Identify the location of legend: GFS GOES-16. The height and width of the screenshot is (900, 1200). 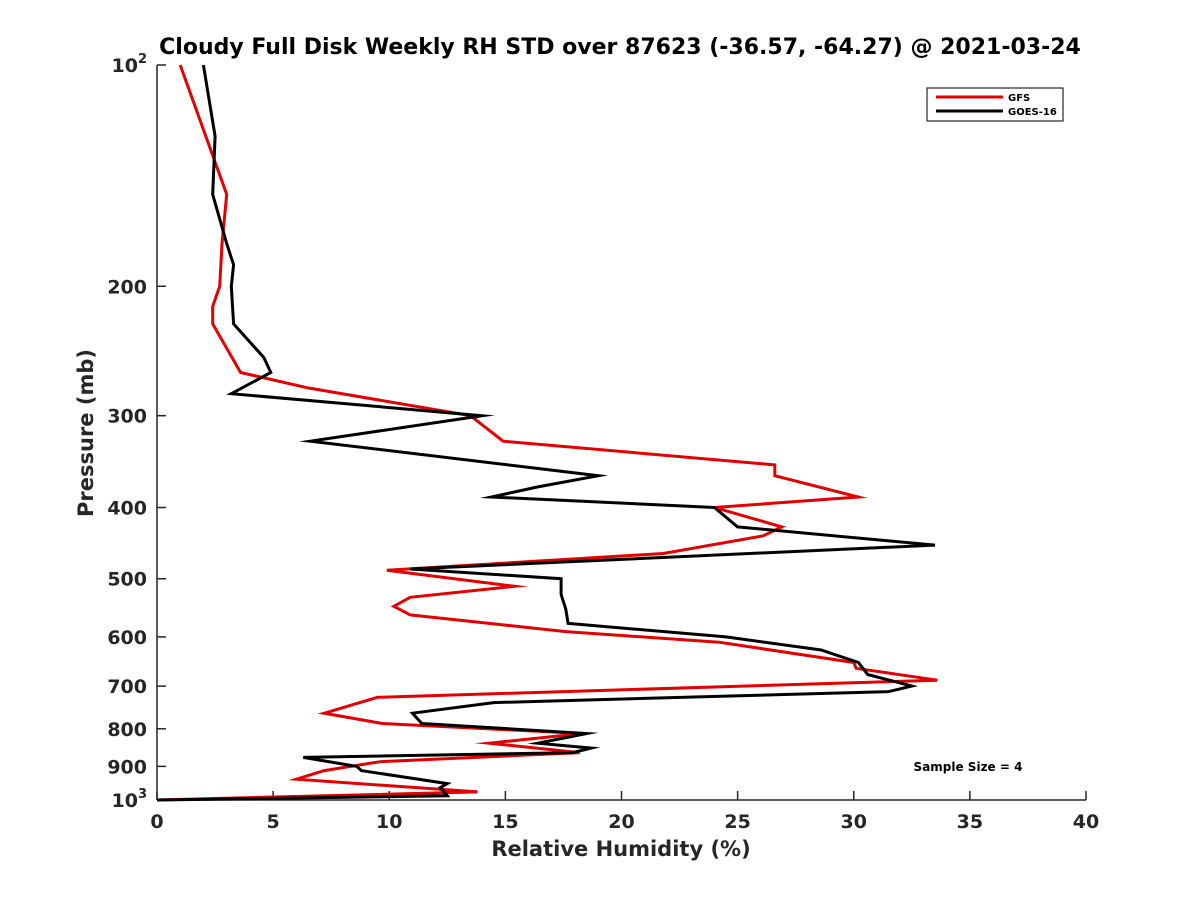
(995, 104).